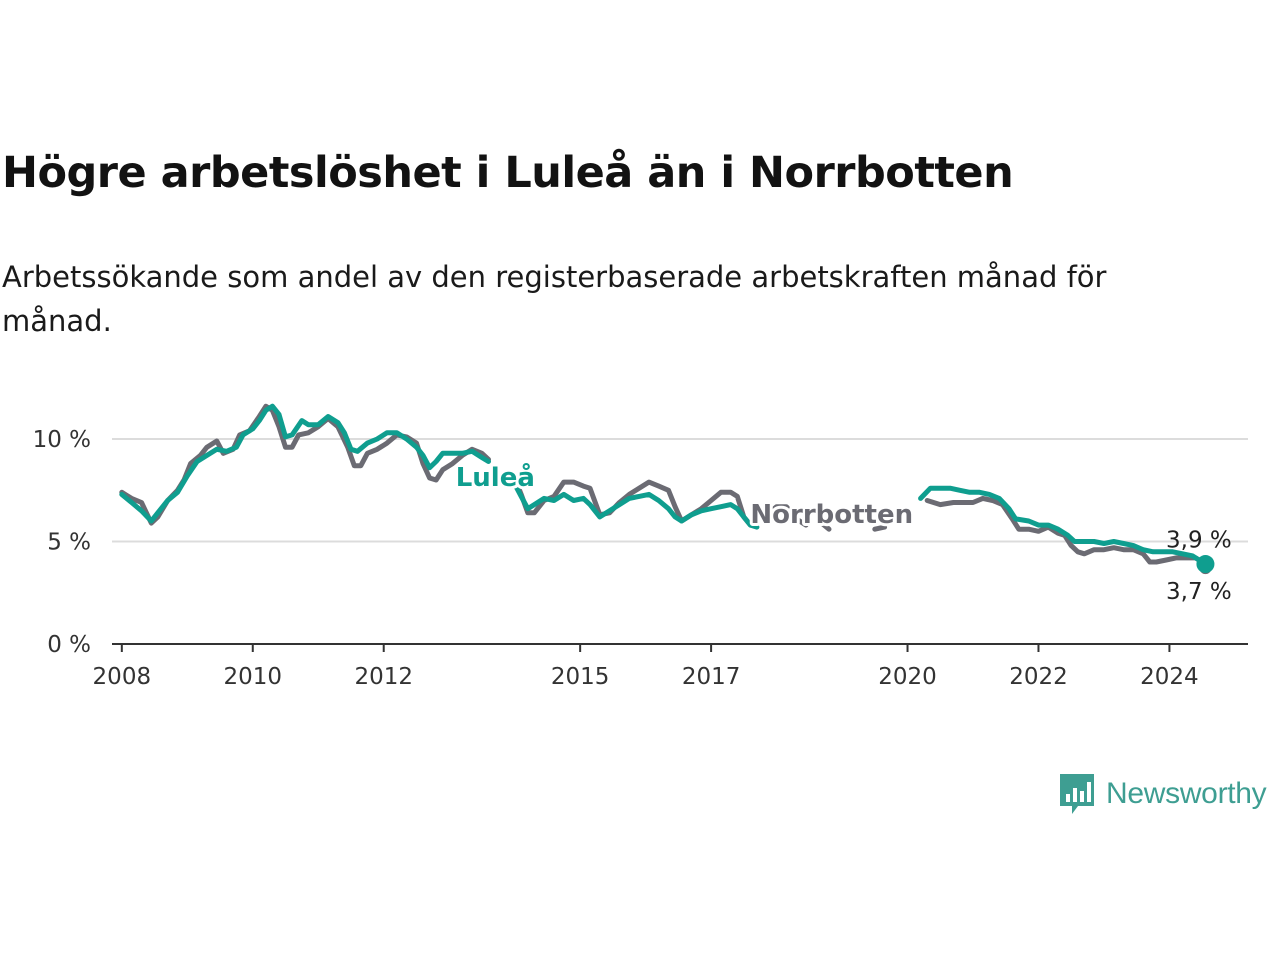 This screenshot has height=960, width=1280. What do you see at coordinates (842, 531) in the screenshot?
I see `series-labels: Luleå Norrbotten 3,9 % 3,7 %` at bounding box center [842, 531].